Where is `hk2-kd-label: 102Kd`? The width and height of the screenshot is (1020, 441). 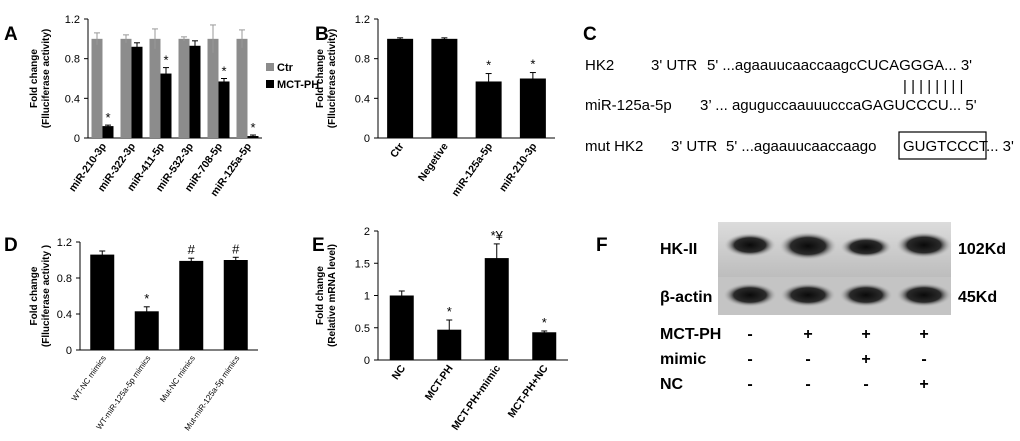 hk2-kd-label: 102Kd is located at coordinates (982, 249).